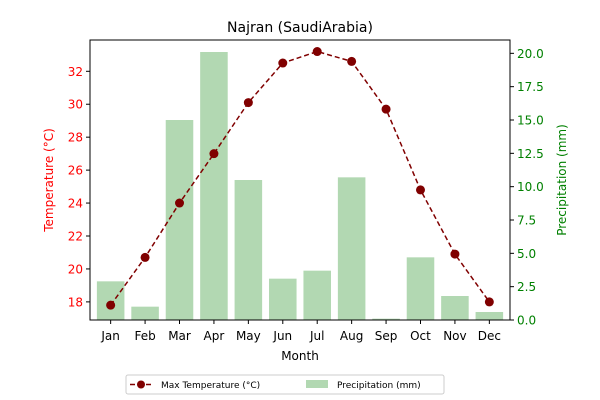  What do you see at coordinates (352, 61) in the screenshot?
I see `temperature-point-aug` at bounding box center [352, 61].